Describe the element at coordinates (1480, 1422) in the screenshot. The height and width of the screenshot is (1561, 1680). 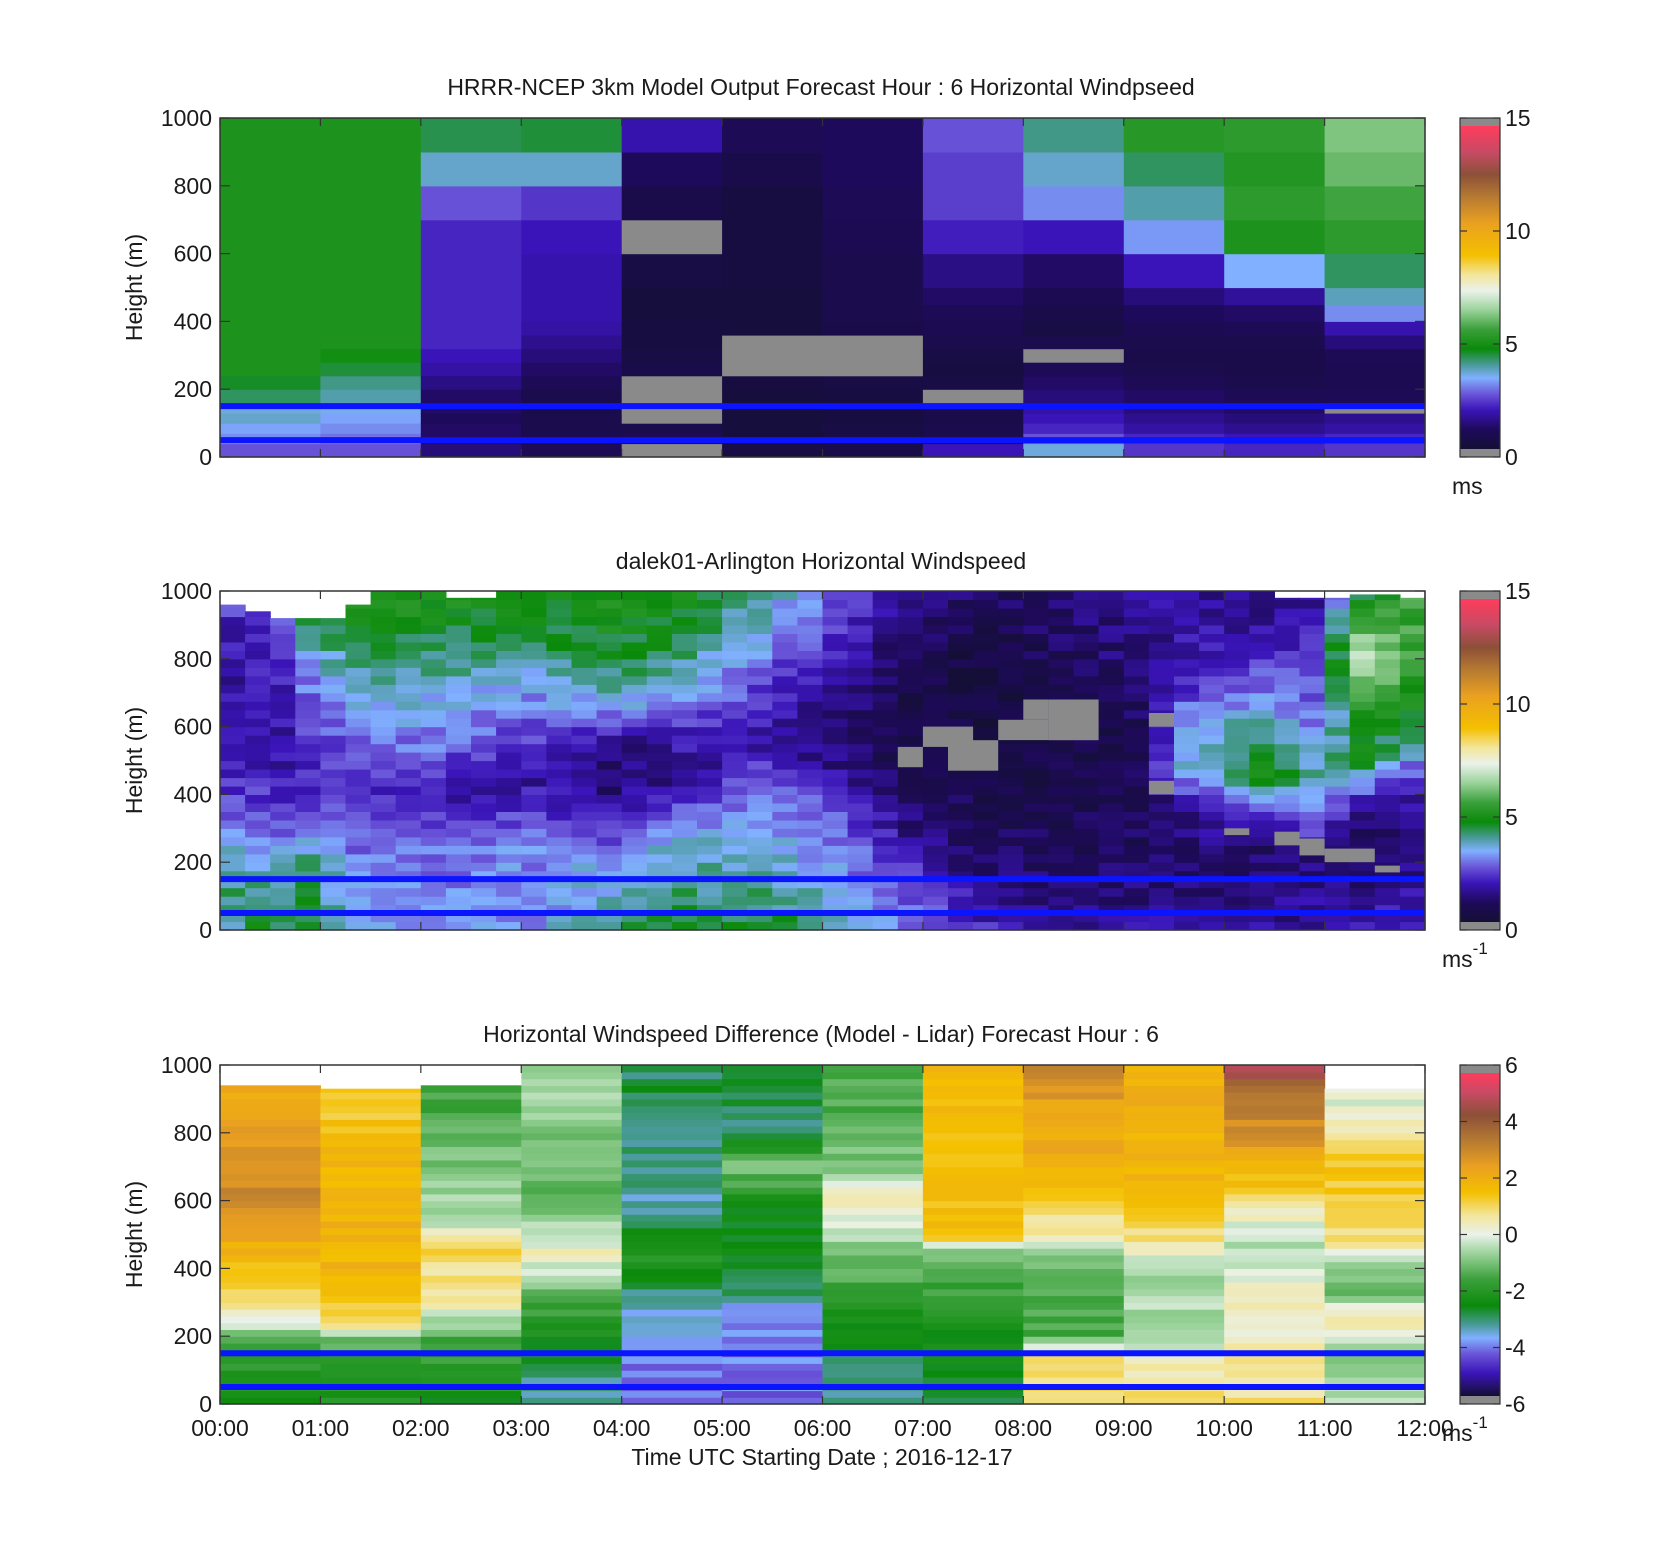
I see `colorbar-unit-exponent: -1` at that location.